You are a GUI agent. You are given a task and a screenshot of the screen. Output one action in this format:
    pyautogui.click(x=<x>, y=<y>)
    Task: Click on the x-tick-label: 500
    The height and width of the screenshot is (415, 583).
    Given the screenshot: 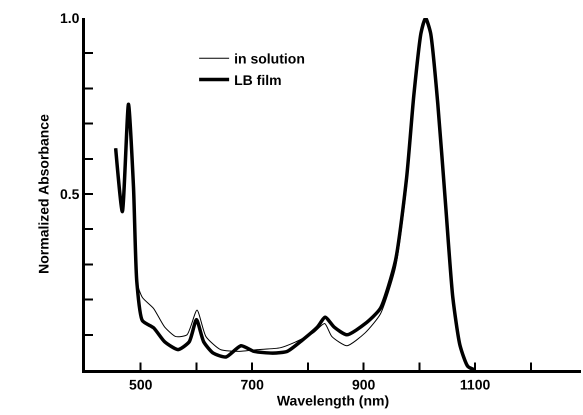 What is the action you would take?
    pyautogui.click(x=141, y=384)
    